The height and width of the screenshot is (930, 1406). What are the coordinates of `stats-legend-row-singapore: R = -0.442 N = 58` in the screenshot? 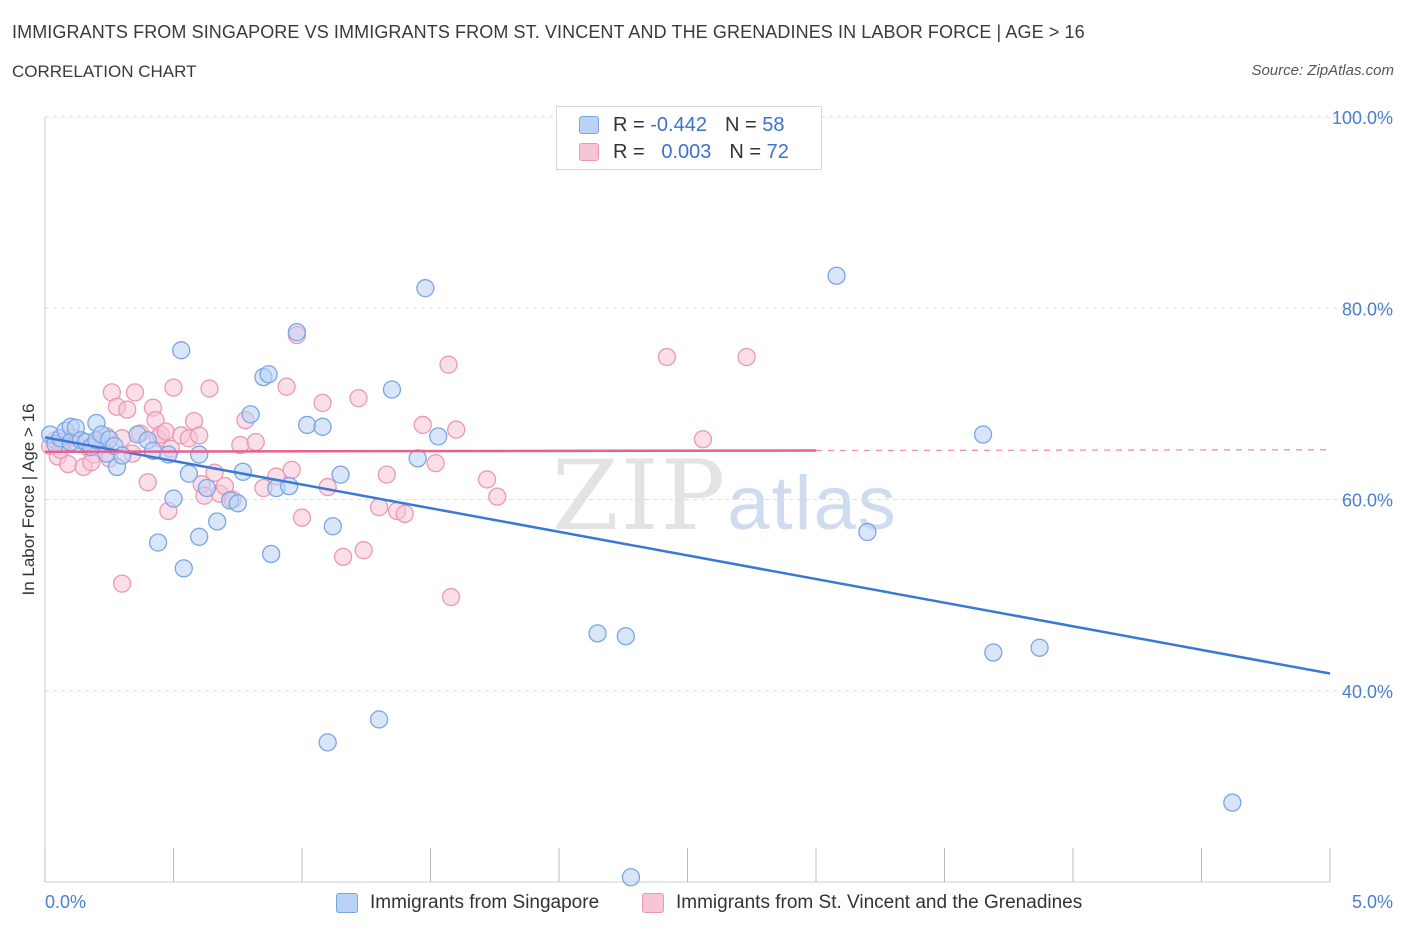 It's located at (681, 125).